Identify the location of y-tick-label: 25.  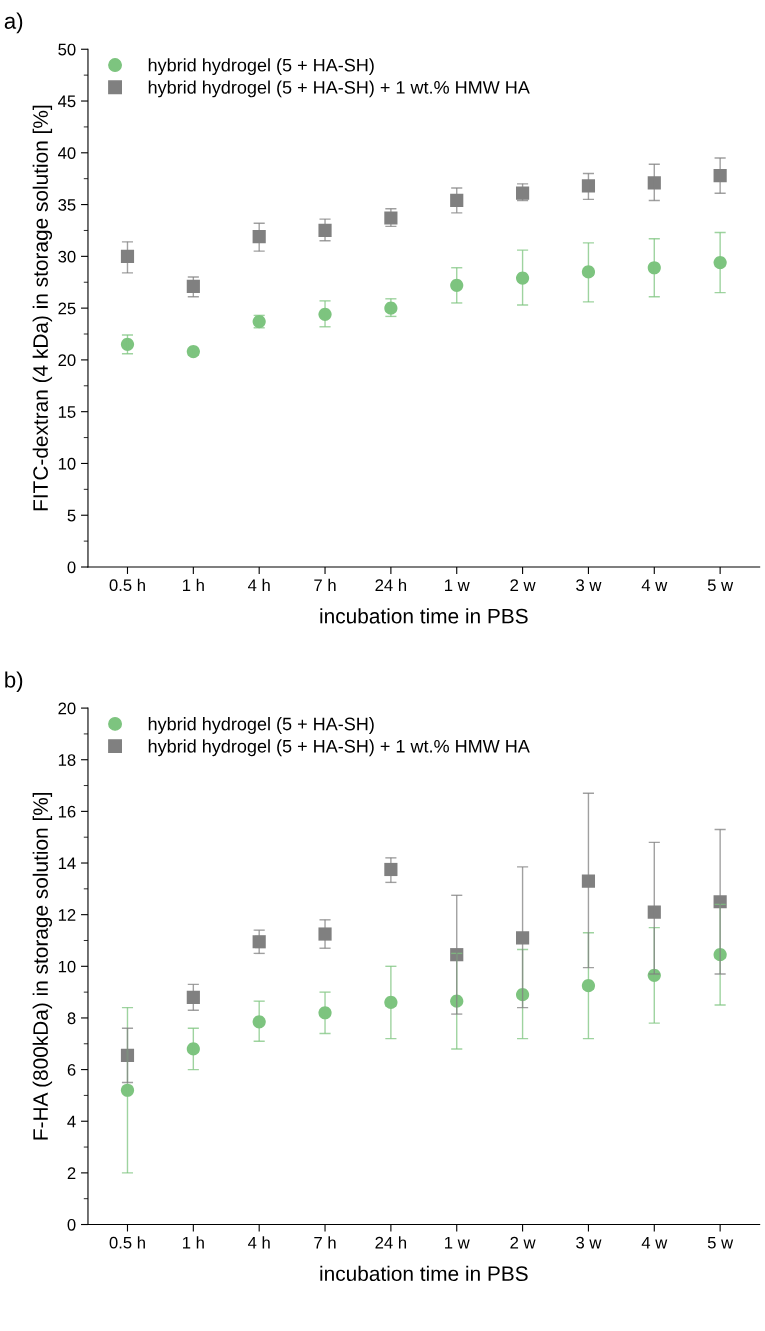
(67, 308).